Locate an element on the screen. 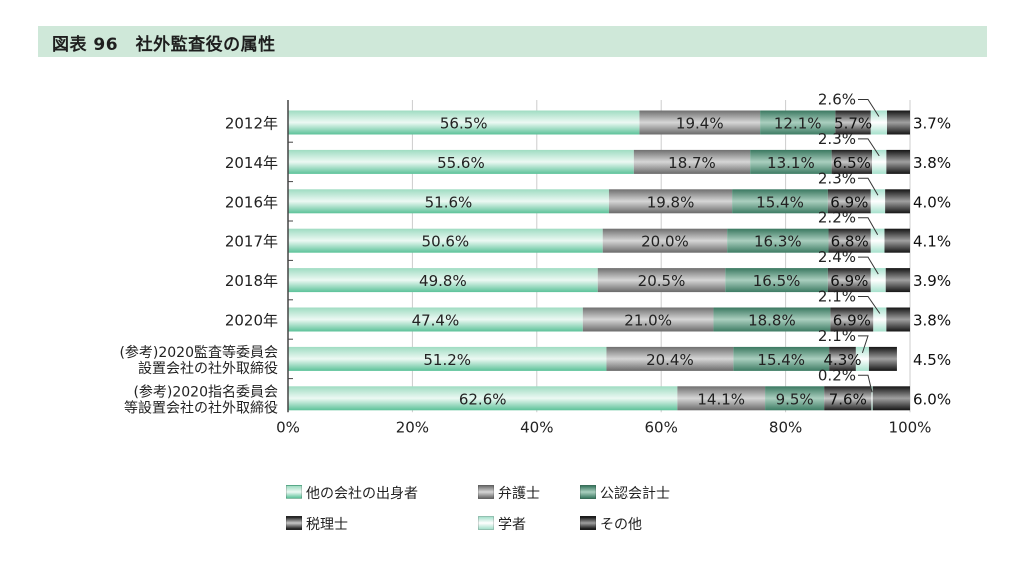  category-label: 2020年 is located at coordinates (251, 321).